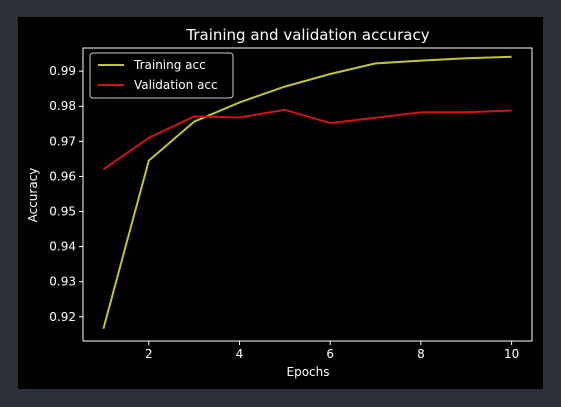 This screenshot has height=407, width=561. Describe the element at coordinates (62, 141) in the screenshot. I see `y-tick-label: 0.97` at that location.